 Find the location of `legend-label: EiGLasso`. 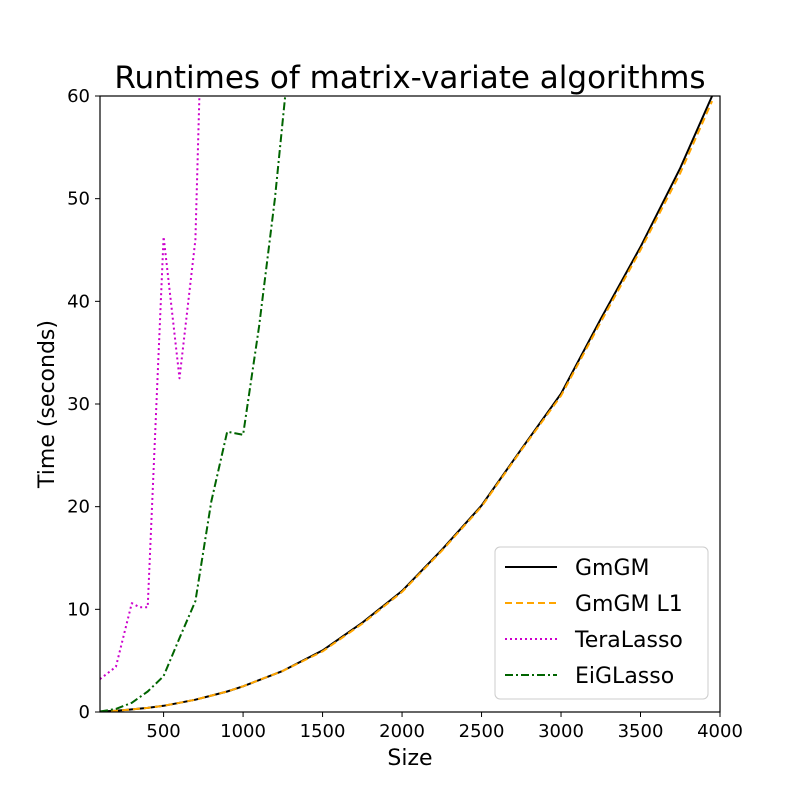

legend-label: EiGLasso is located at coordinates (624, 676).